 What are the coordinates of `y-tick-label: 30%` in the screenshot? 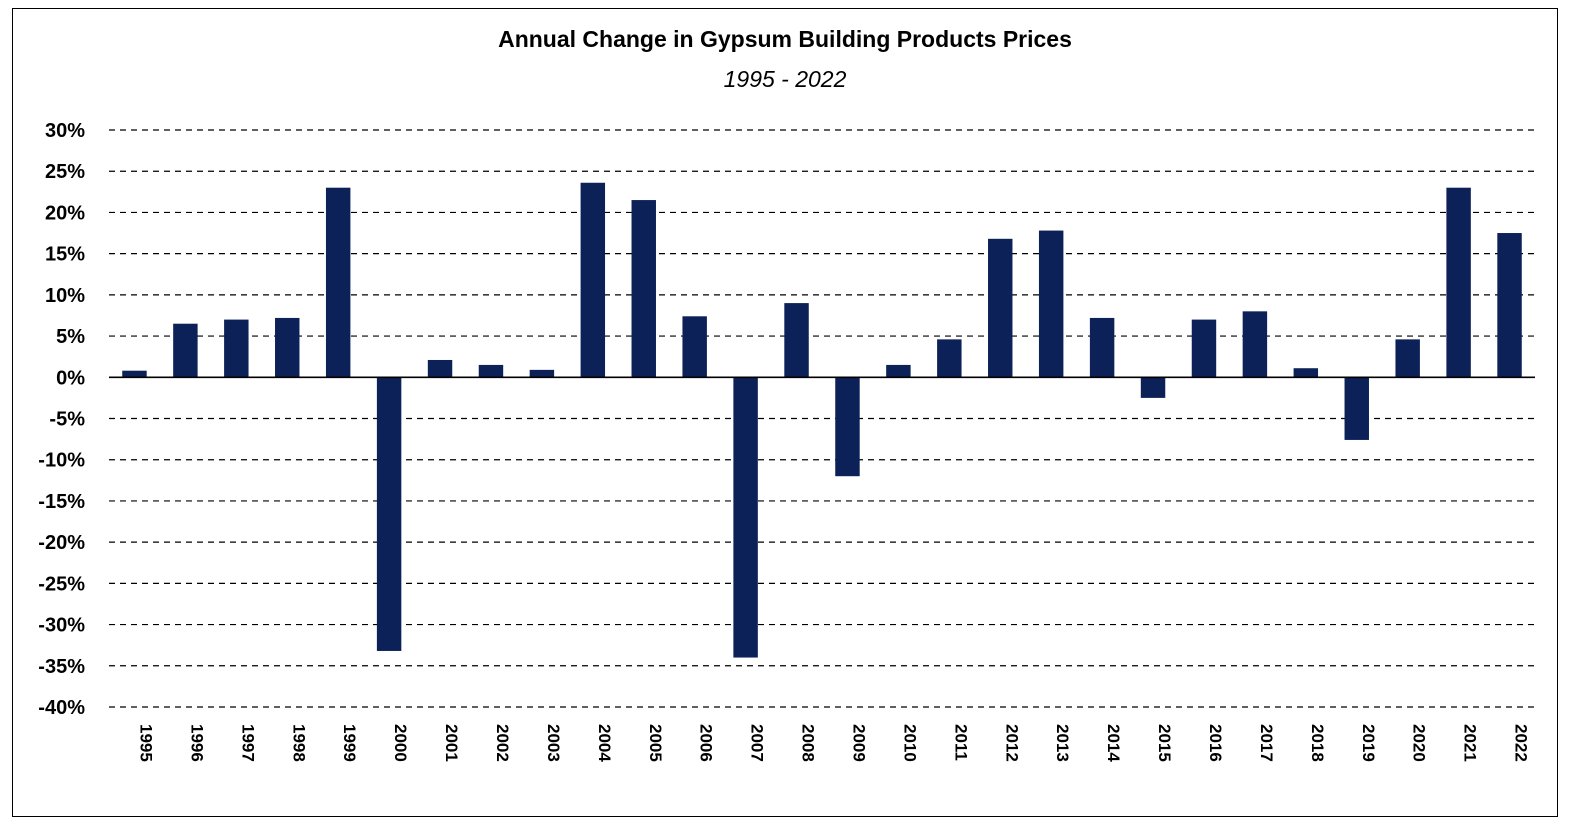 It's located at (65, 131).